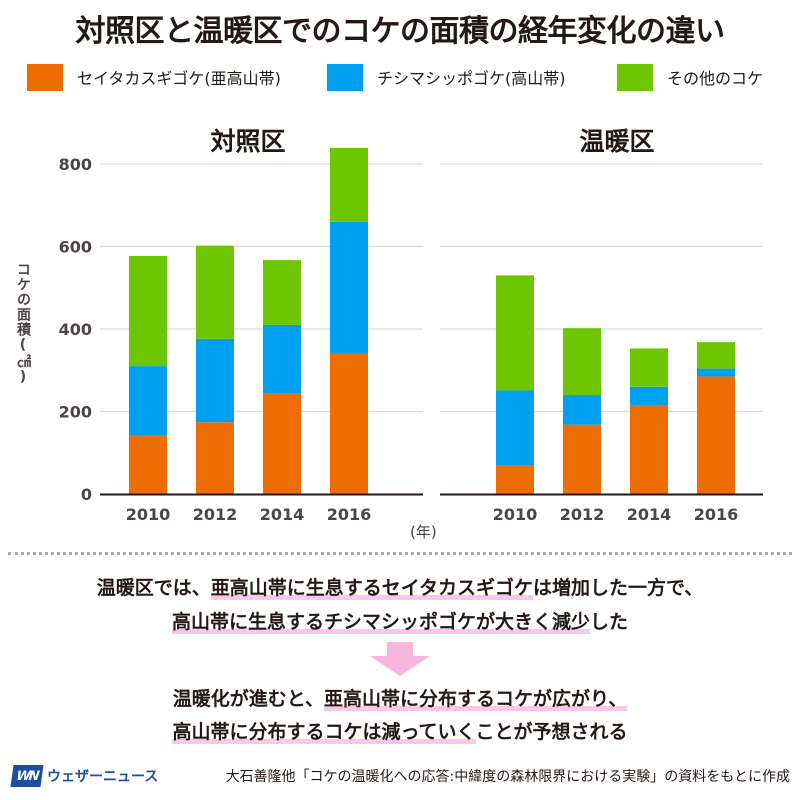  Describe the element at coordinates (248, 699) in the screenshot. I see `summary-line-3-pre: 温暖化が進むと、` at that location.